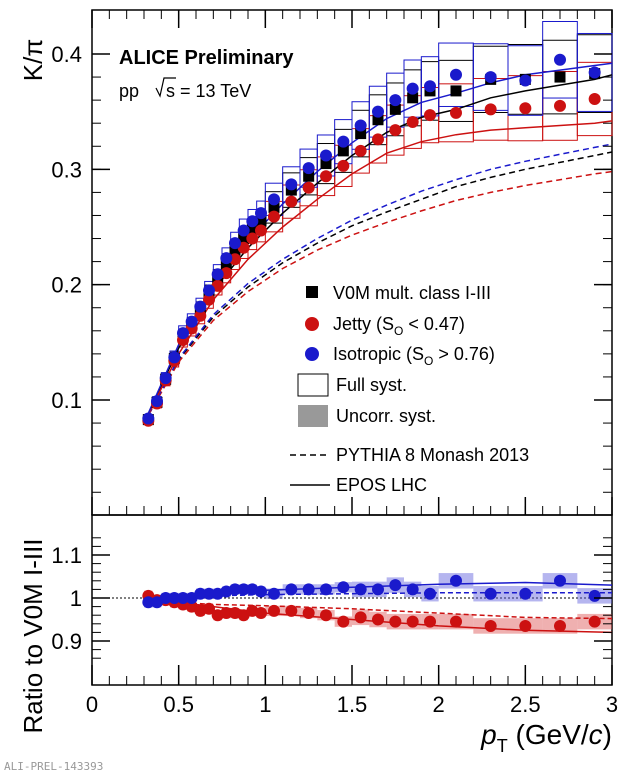  I want to click on x-axis-label: pT (GeV/c), so click(546, 737).